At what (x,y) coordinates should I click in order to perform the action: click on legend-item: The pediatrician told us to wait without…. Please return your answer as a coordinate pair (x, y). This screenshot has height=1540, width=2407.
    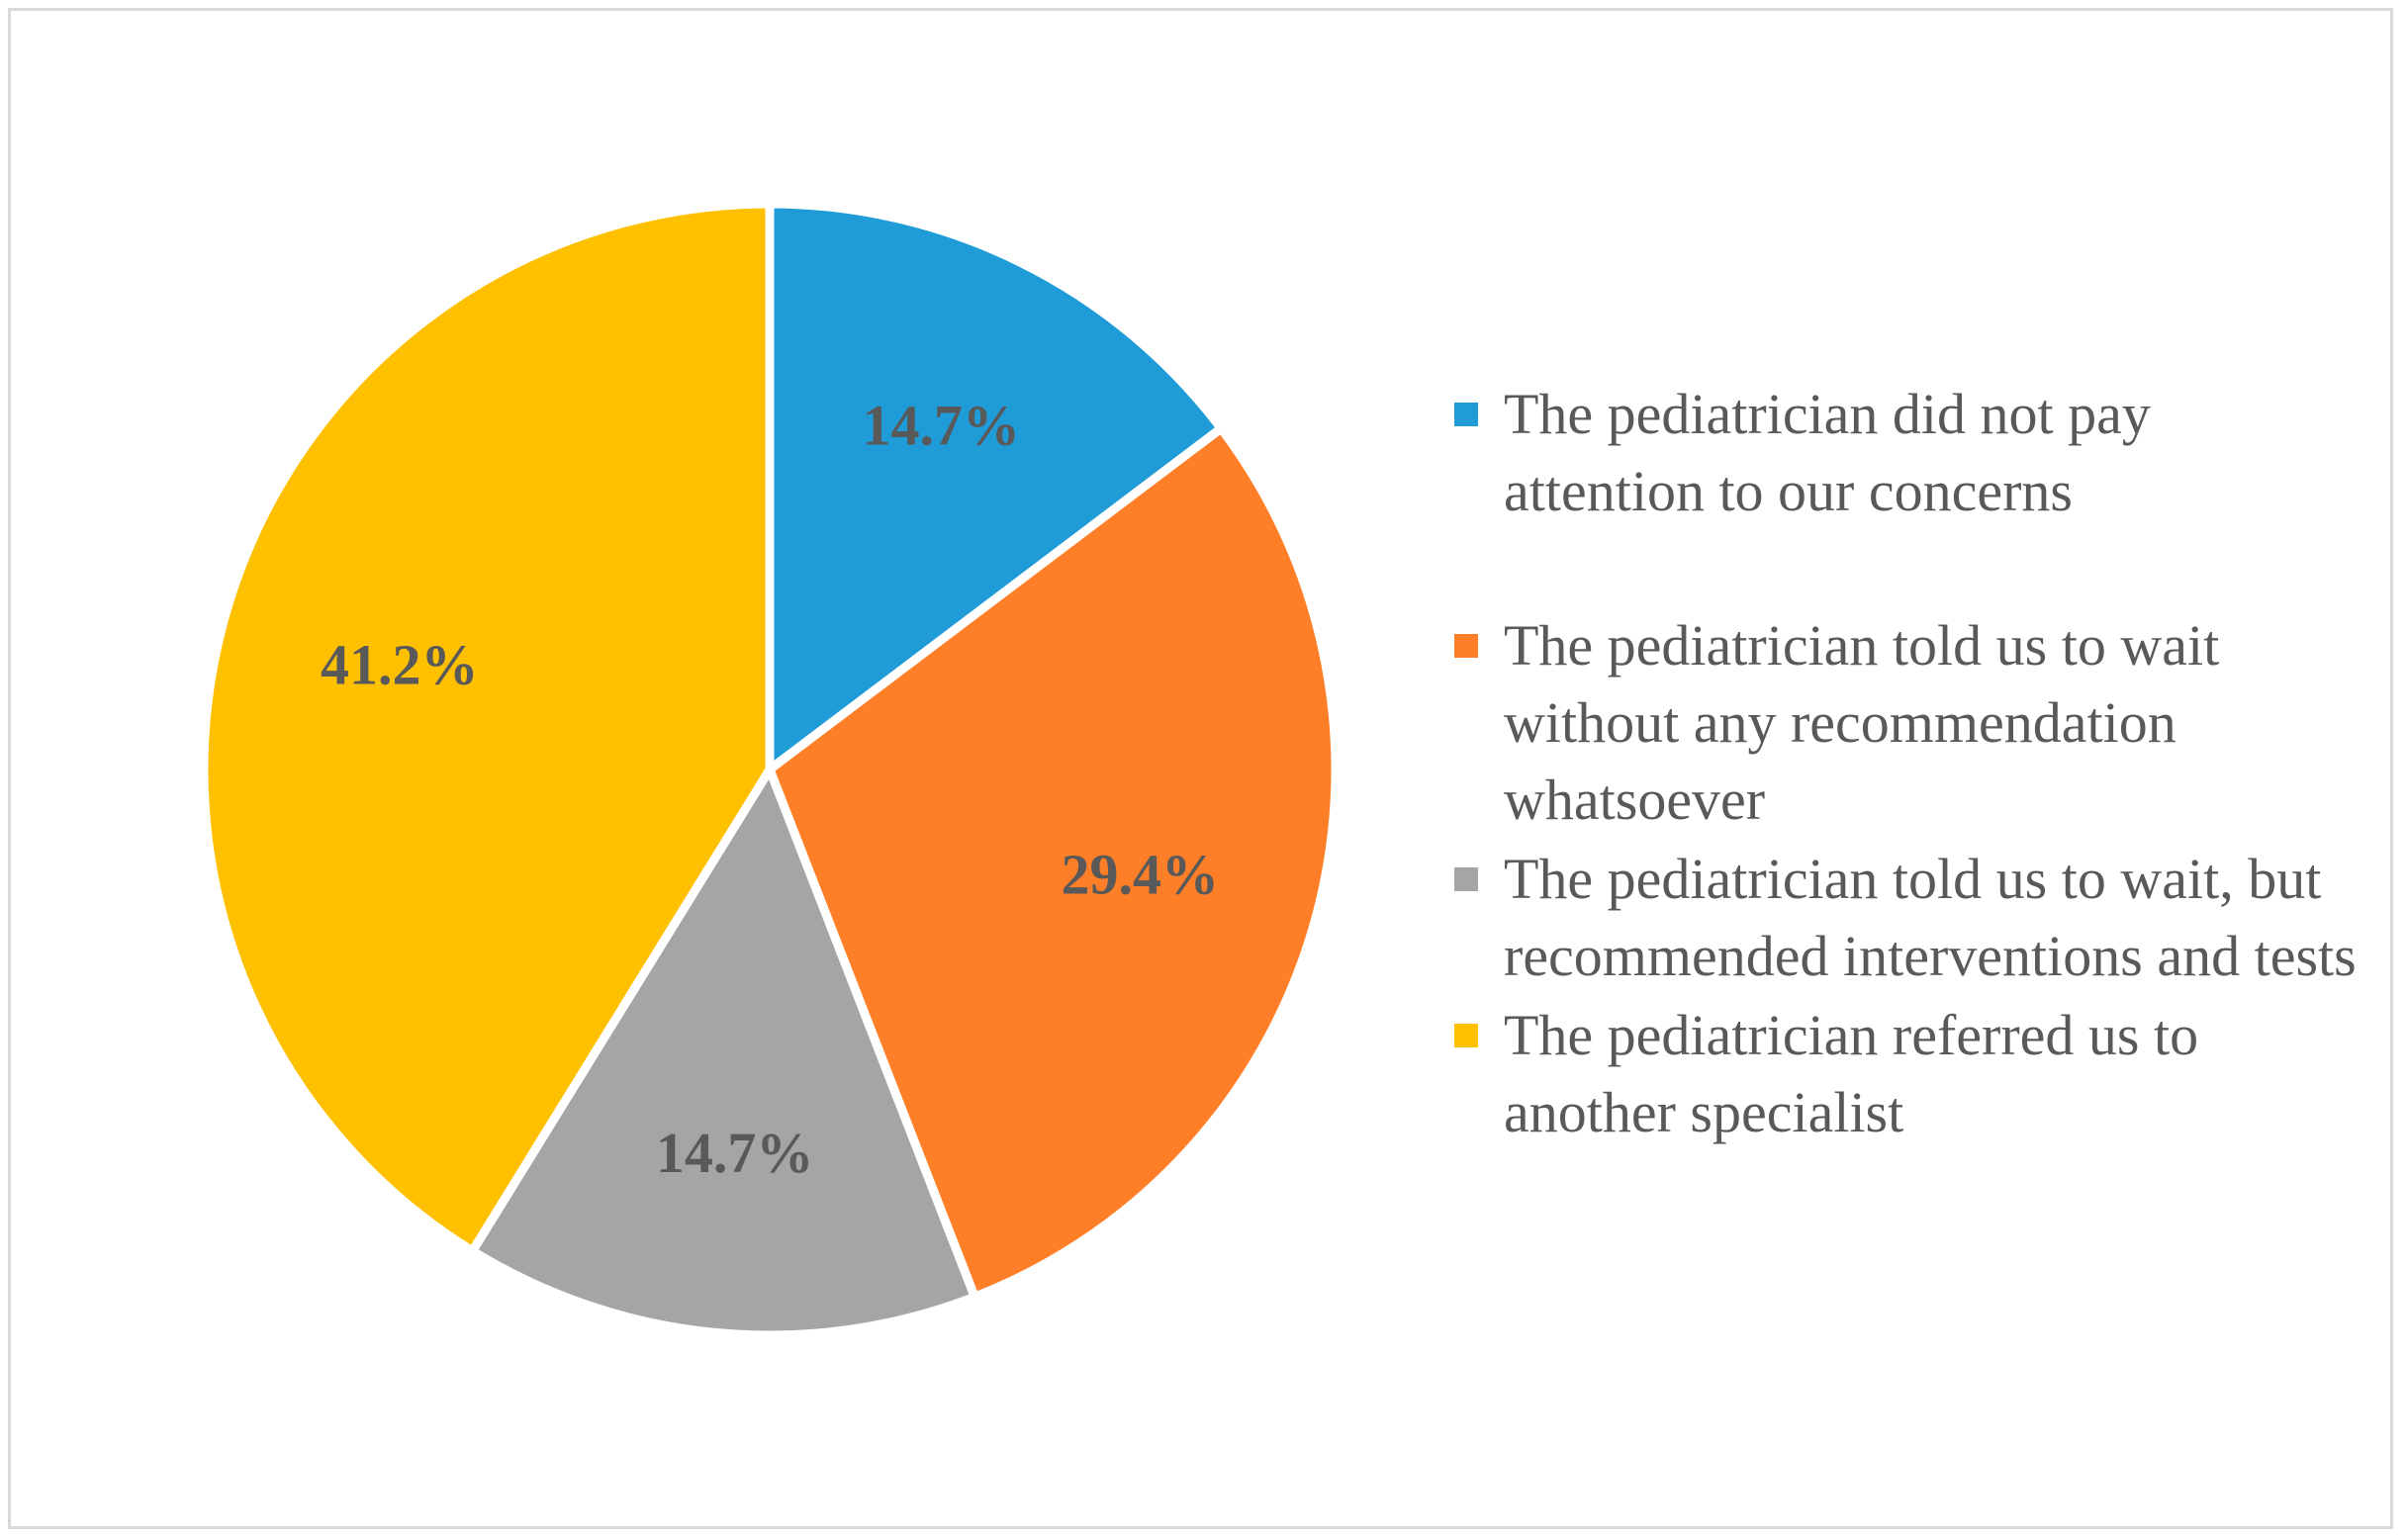
    Looking at the image, I should click on (1909, 723).